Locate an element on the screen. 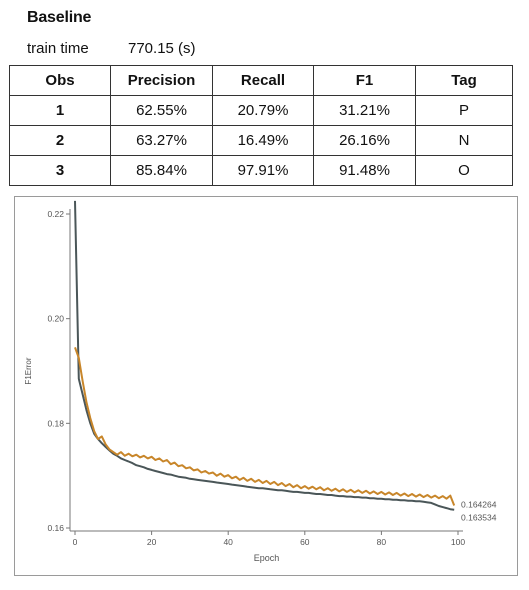 This screenshot has height=590, width=529. x-tick-label: 60 is located at coordinates (305, 542).